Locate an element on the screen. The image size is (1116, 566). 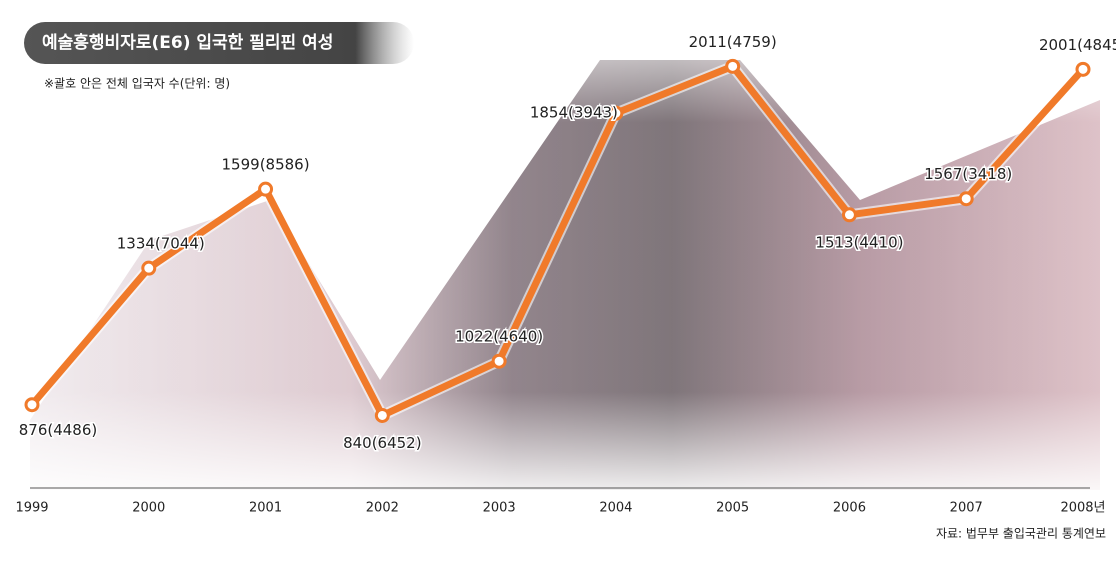
x-tick-label: 1999 is located at coordinates (31, 508).